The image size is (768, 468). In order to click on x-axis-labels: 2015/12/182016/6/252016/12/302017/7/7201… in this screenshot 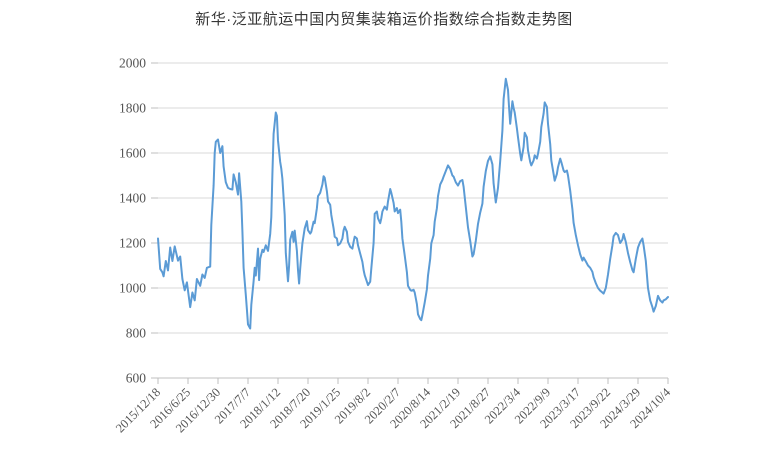, I will do `click(393, 410)`.